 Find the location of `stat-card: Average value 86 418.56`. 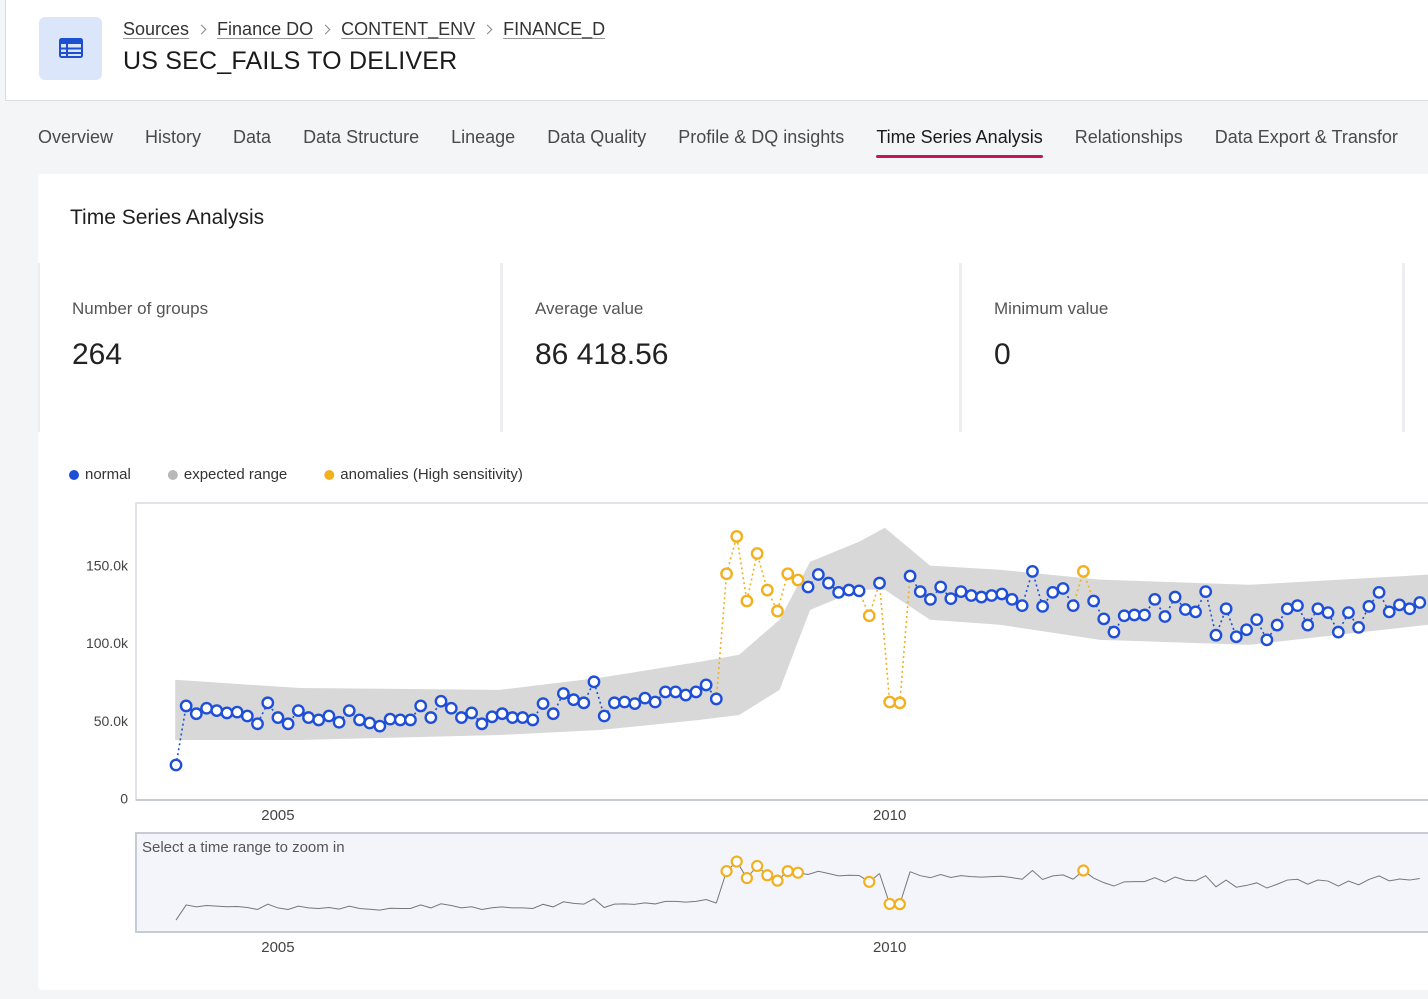

stat-card: Average value 86 418.56 is located at coordinates (732, 347).